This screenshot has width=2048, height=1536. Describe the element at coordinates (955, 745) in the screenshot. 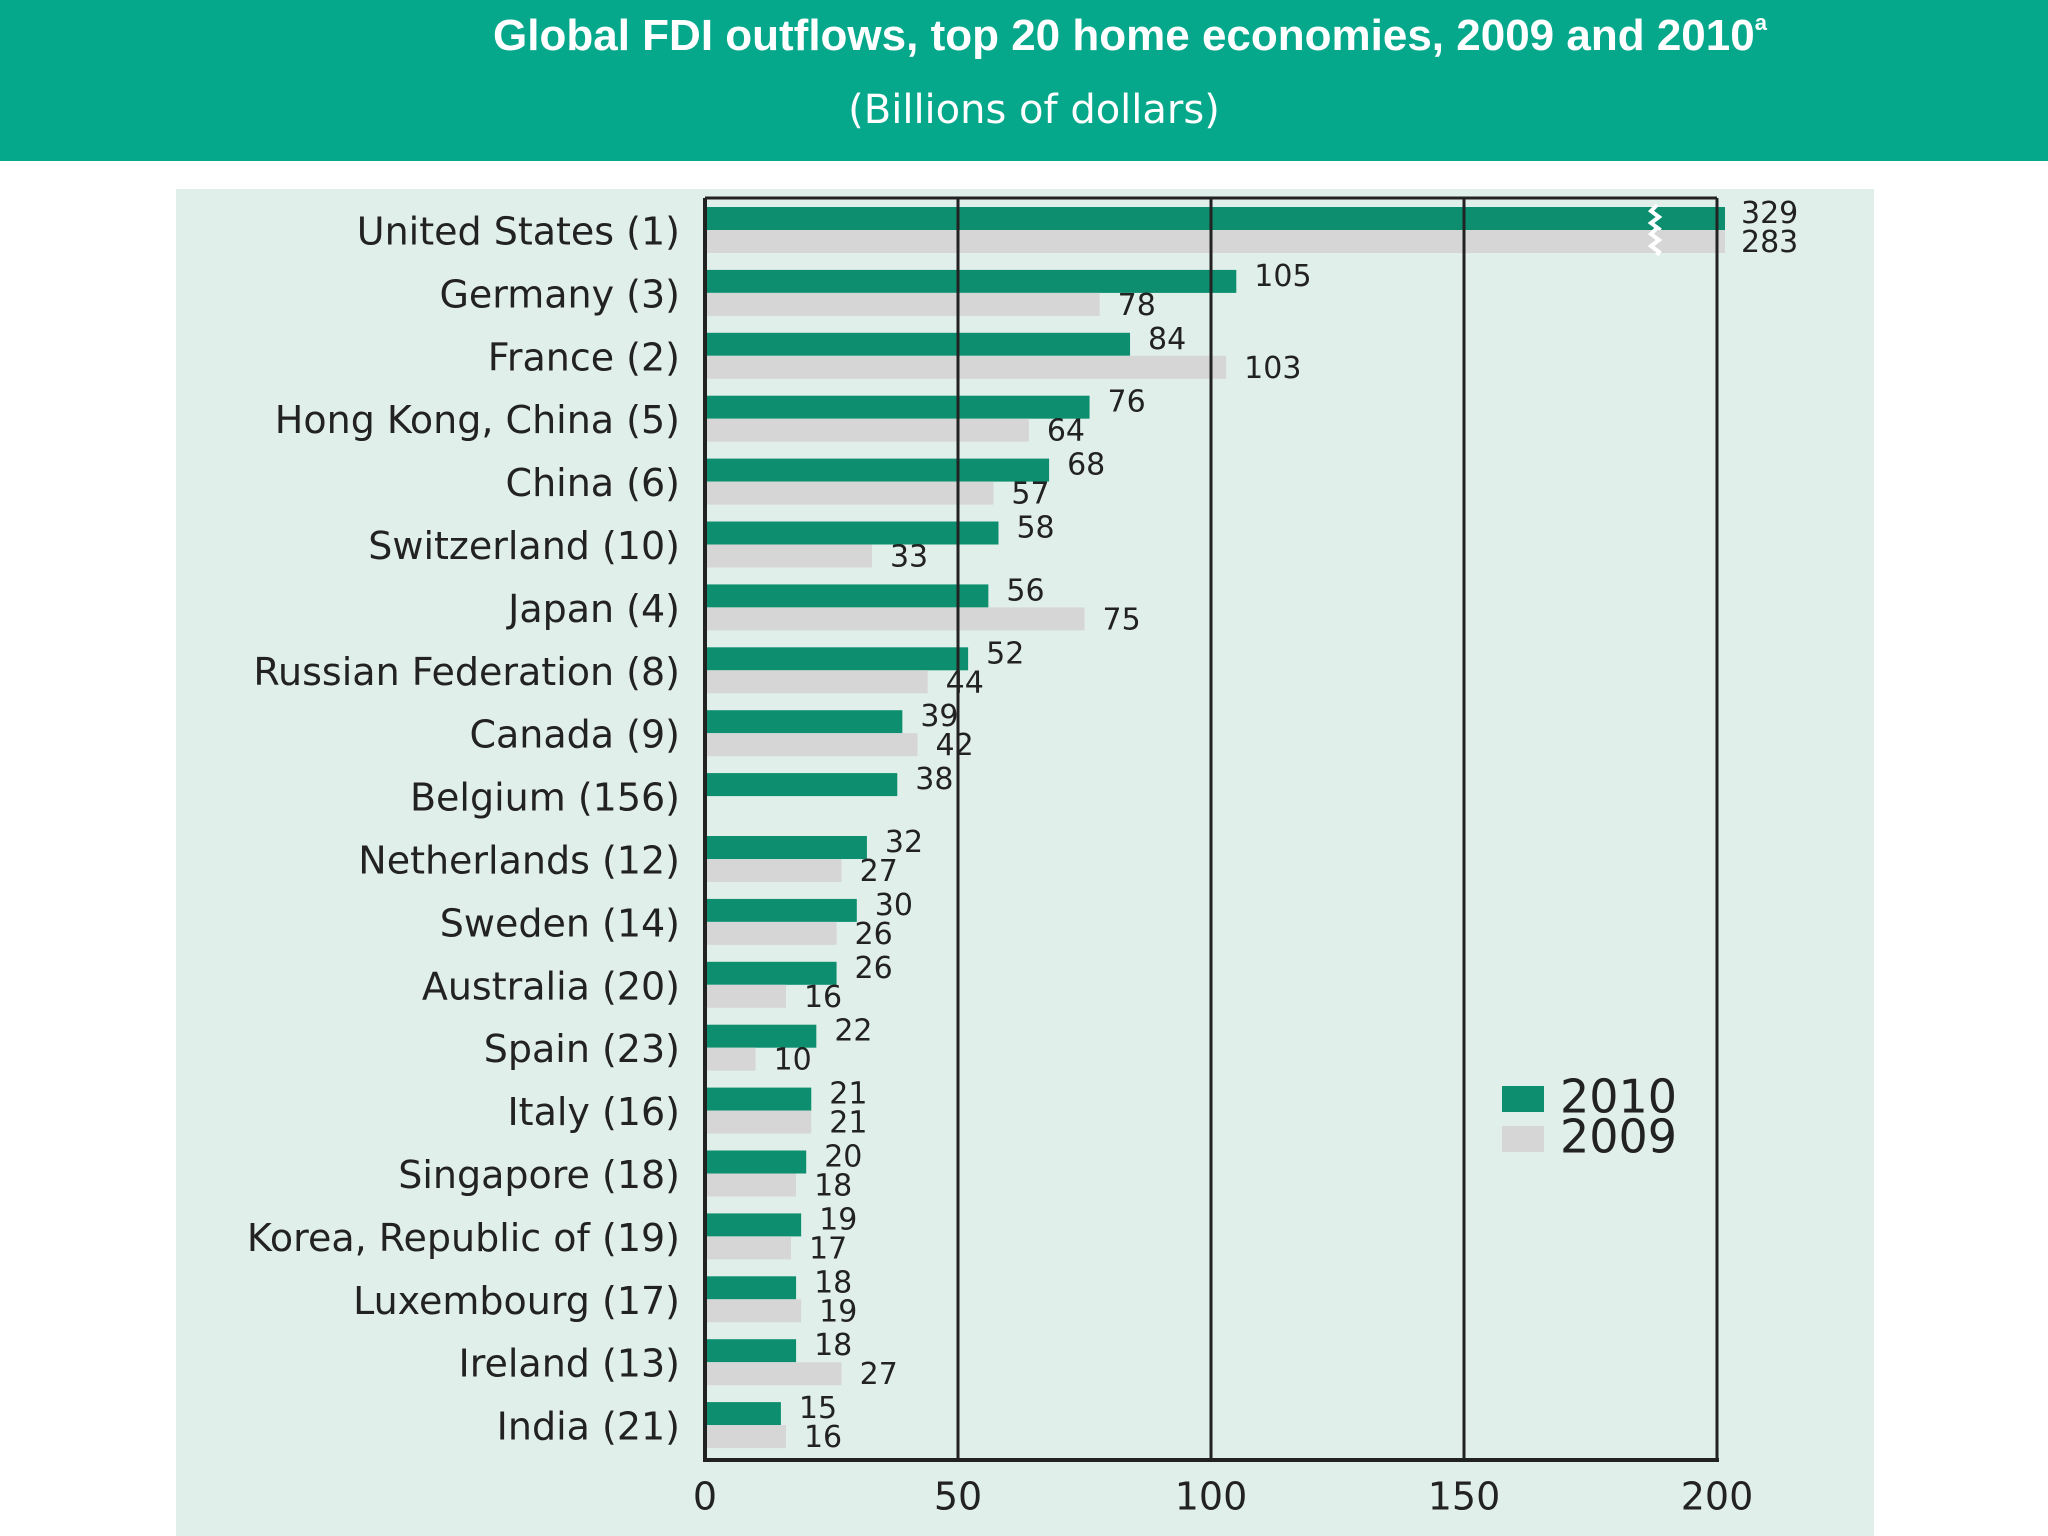

I see `value-label: 42` at that location.